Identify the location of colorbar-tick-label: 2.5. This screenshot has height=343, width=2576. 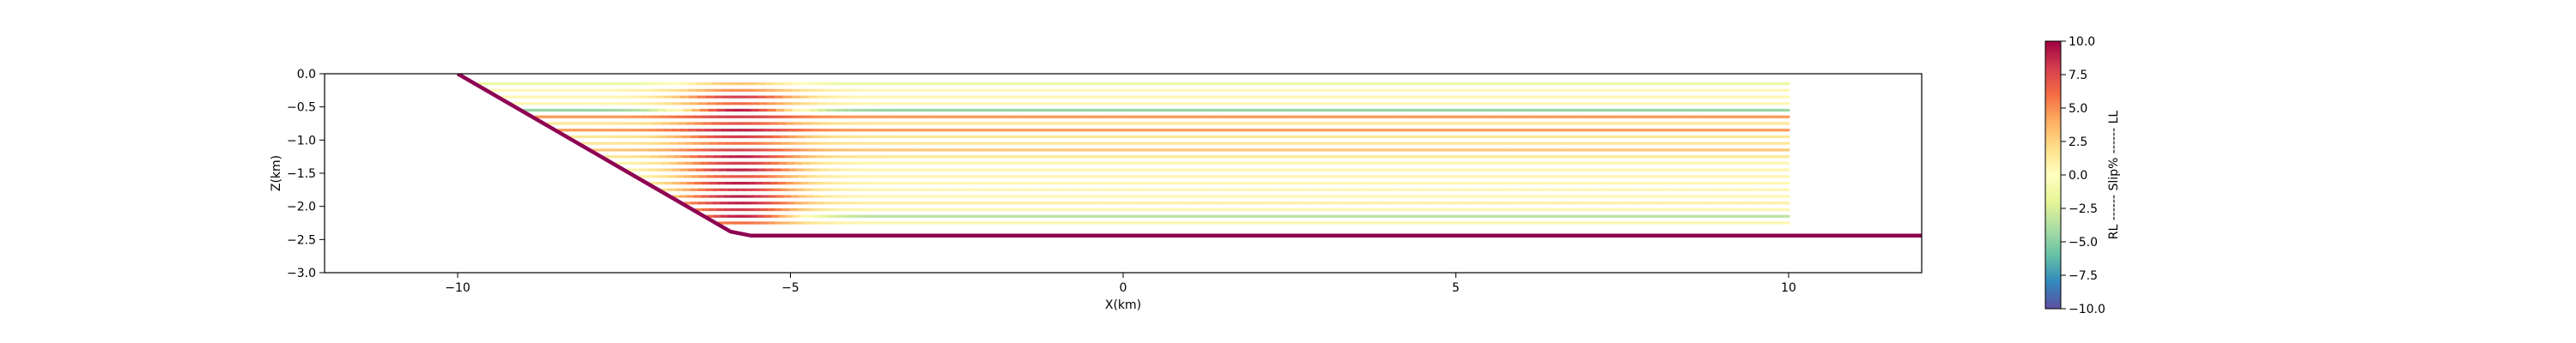
(2078, 142).